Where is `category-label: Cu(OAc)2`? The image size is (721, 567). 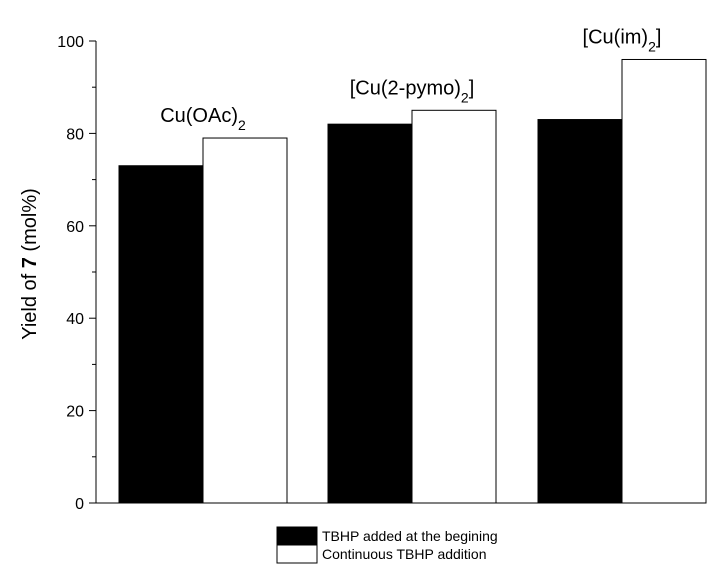 category-label: Cu(OAc)2 is located at coordinates (203, 119).